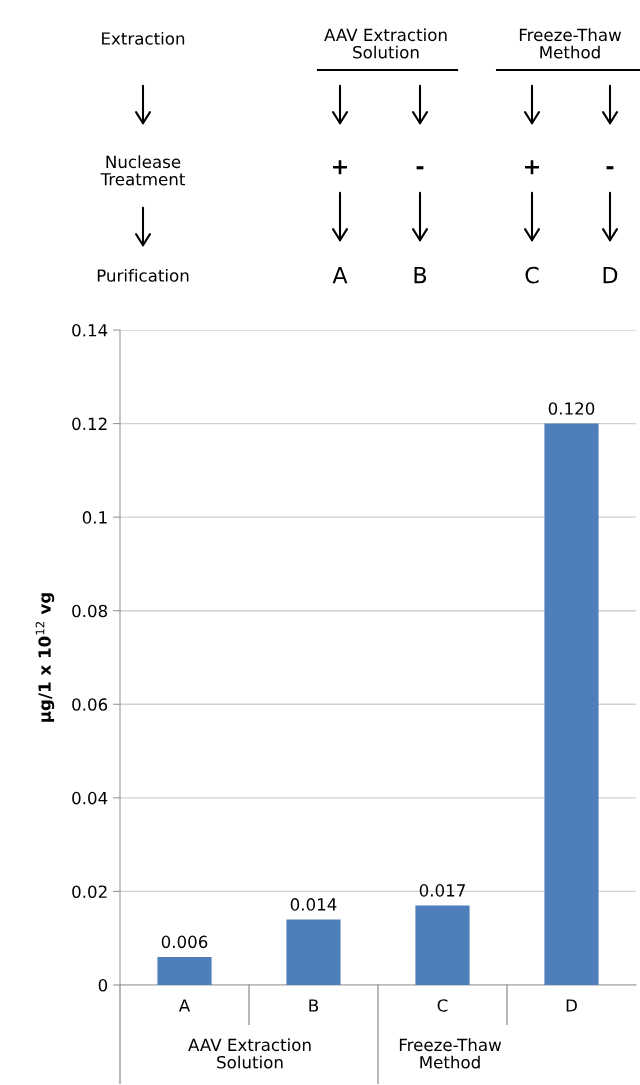 The image size is (640, 1085). I want to click on text: Nuclease Treatment, so click(142, 170).